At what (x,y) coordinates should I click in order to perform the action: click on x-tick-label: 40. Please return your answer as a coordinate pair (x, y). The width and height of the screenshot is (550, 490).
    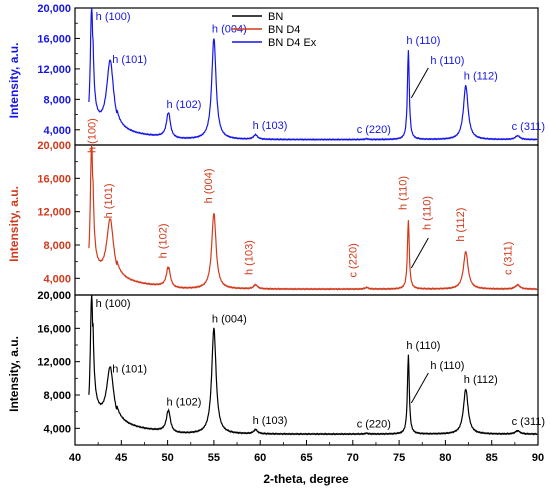
    Looking at the image, I should click on (75, 458).